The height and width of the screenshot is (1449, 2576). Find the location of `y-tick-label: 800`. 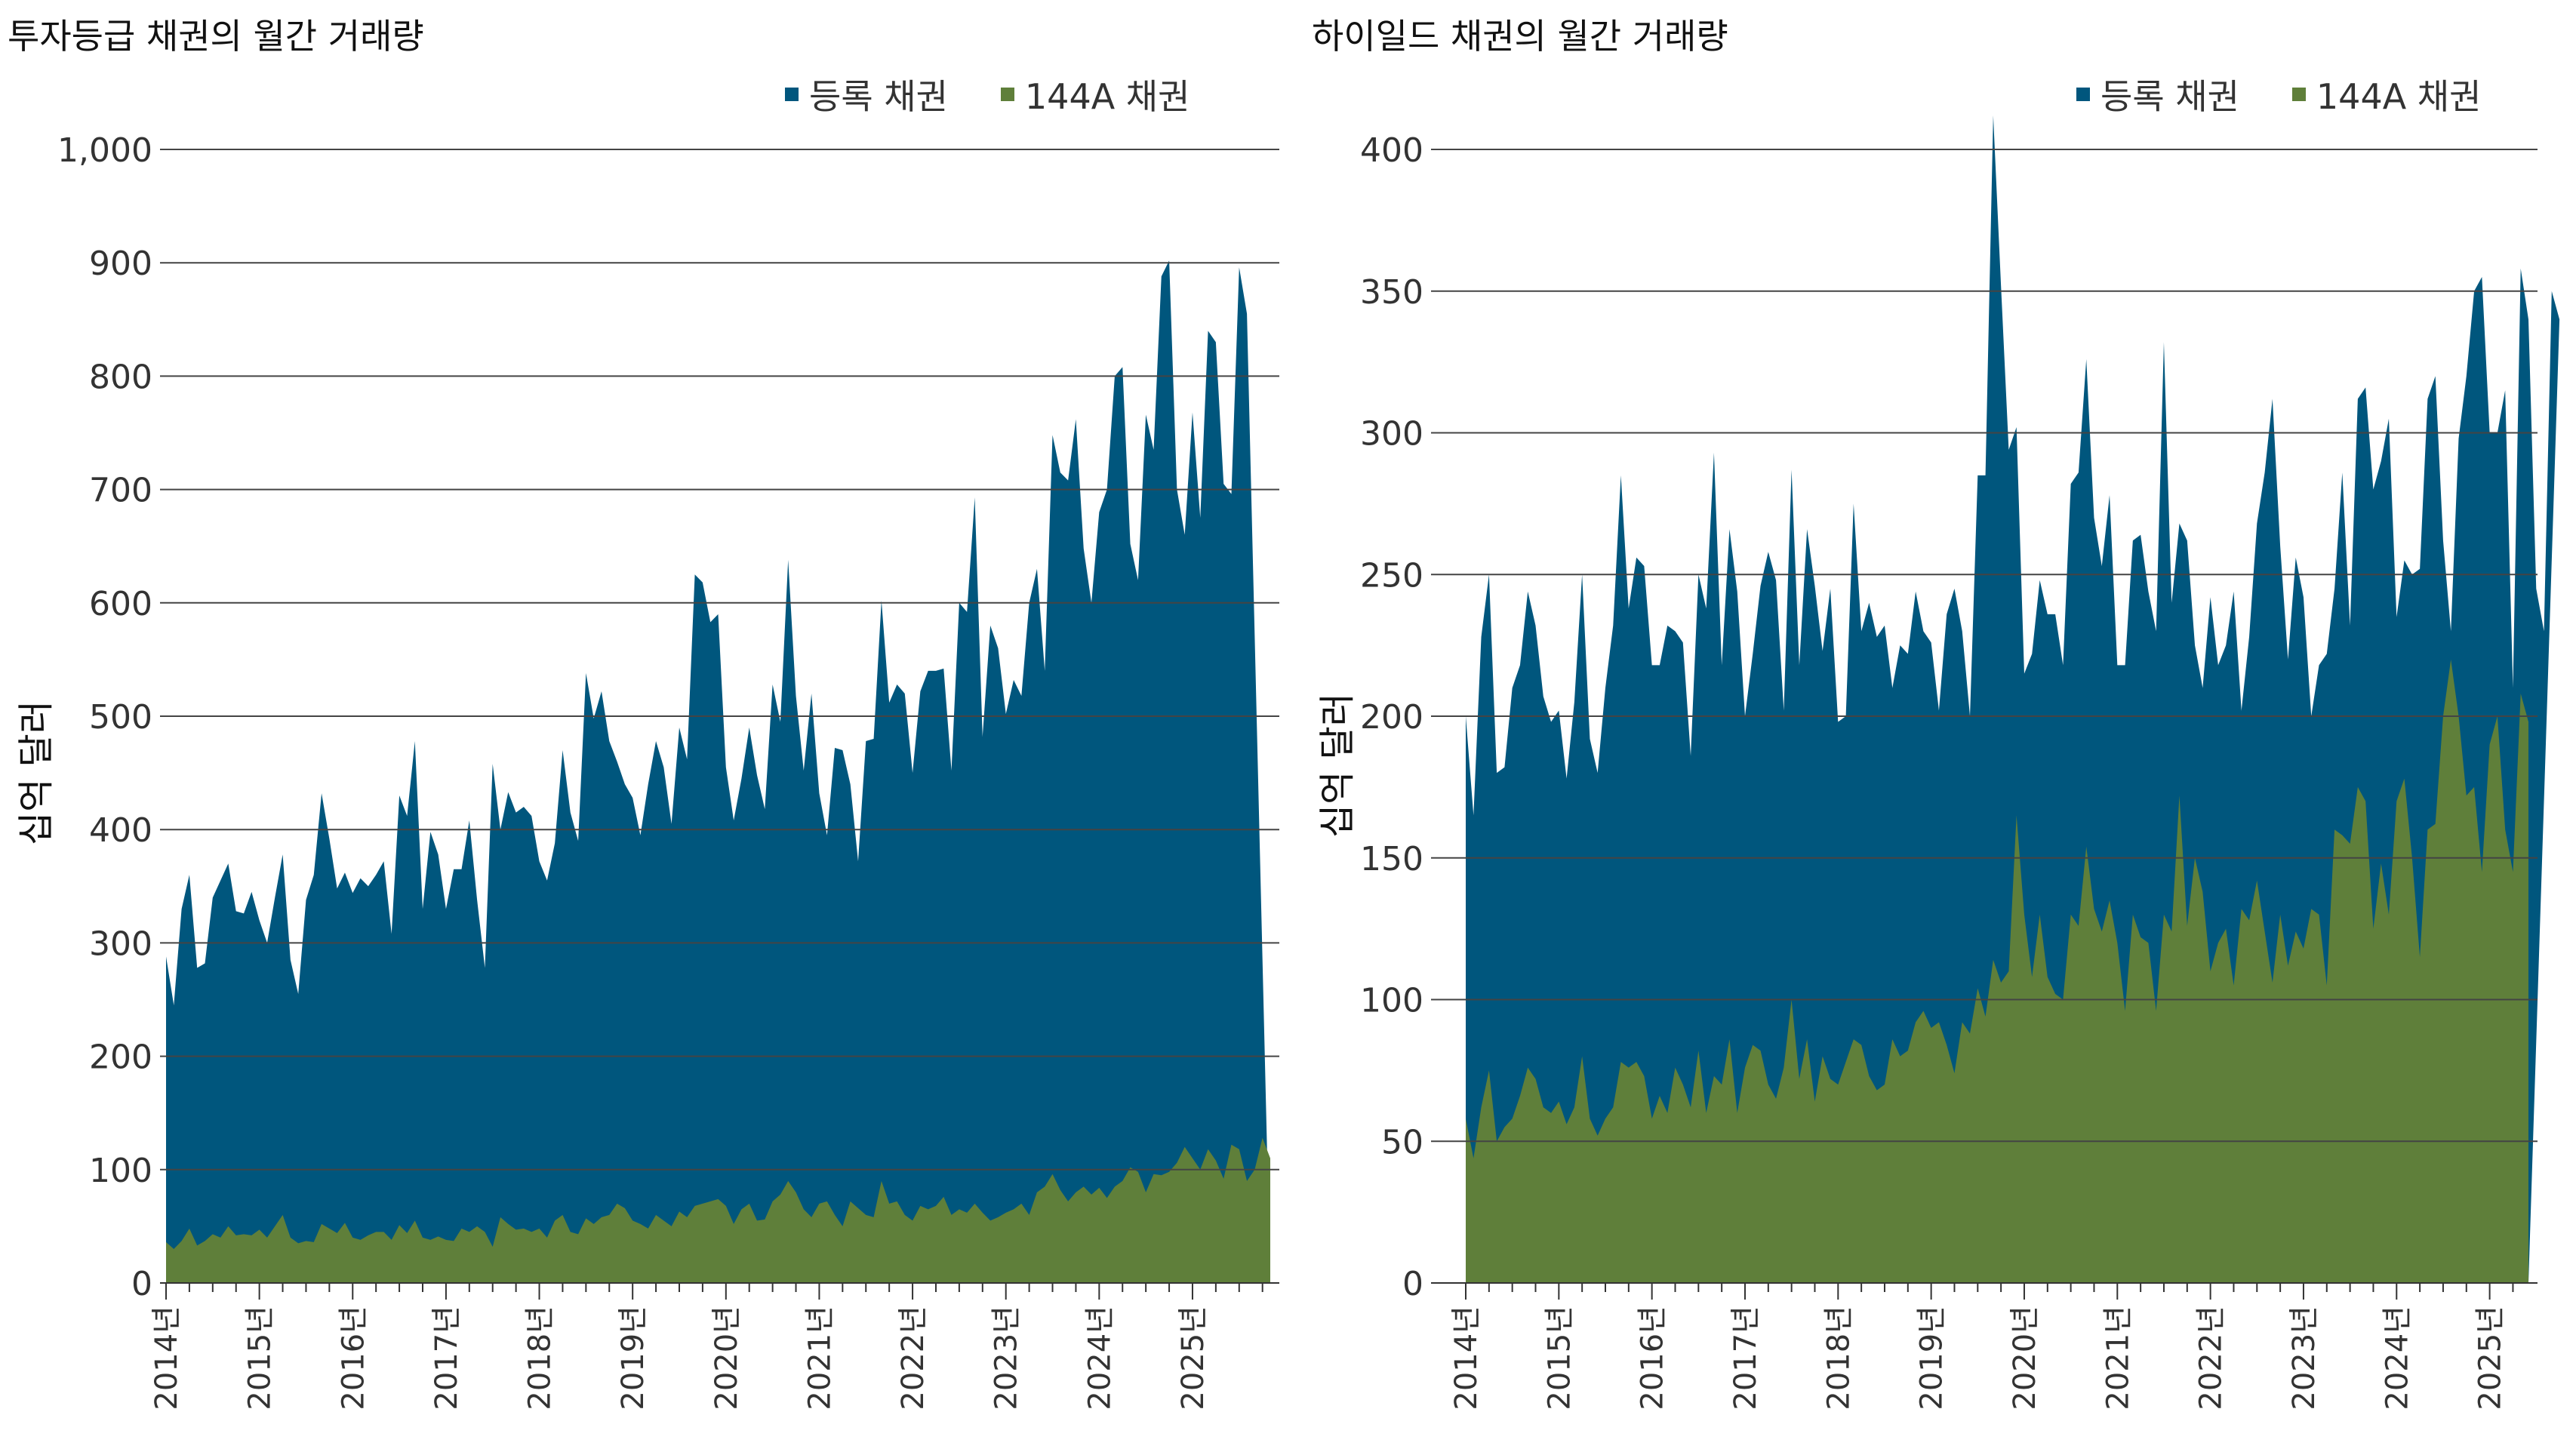

y-tick-label: 800 is located at coordinates (120, 377).